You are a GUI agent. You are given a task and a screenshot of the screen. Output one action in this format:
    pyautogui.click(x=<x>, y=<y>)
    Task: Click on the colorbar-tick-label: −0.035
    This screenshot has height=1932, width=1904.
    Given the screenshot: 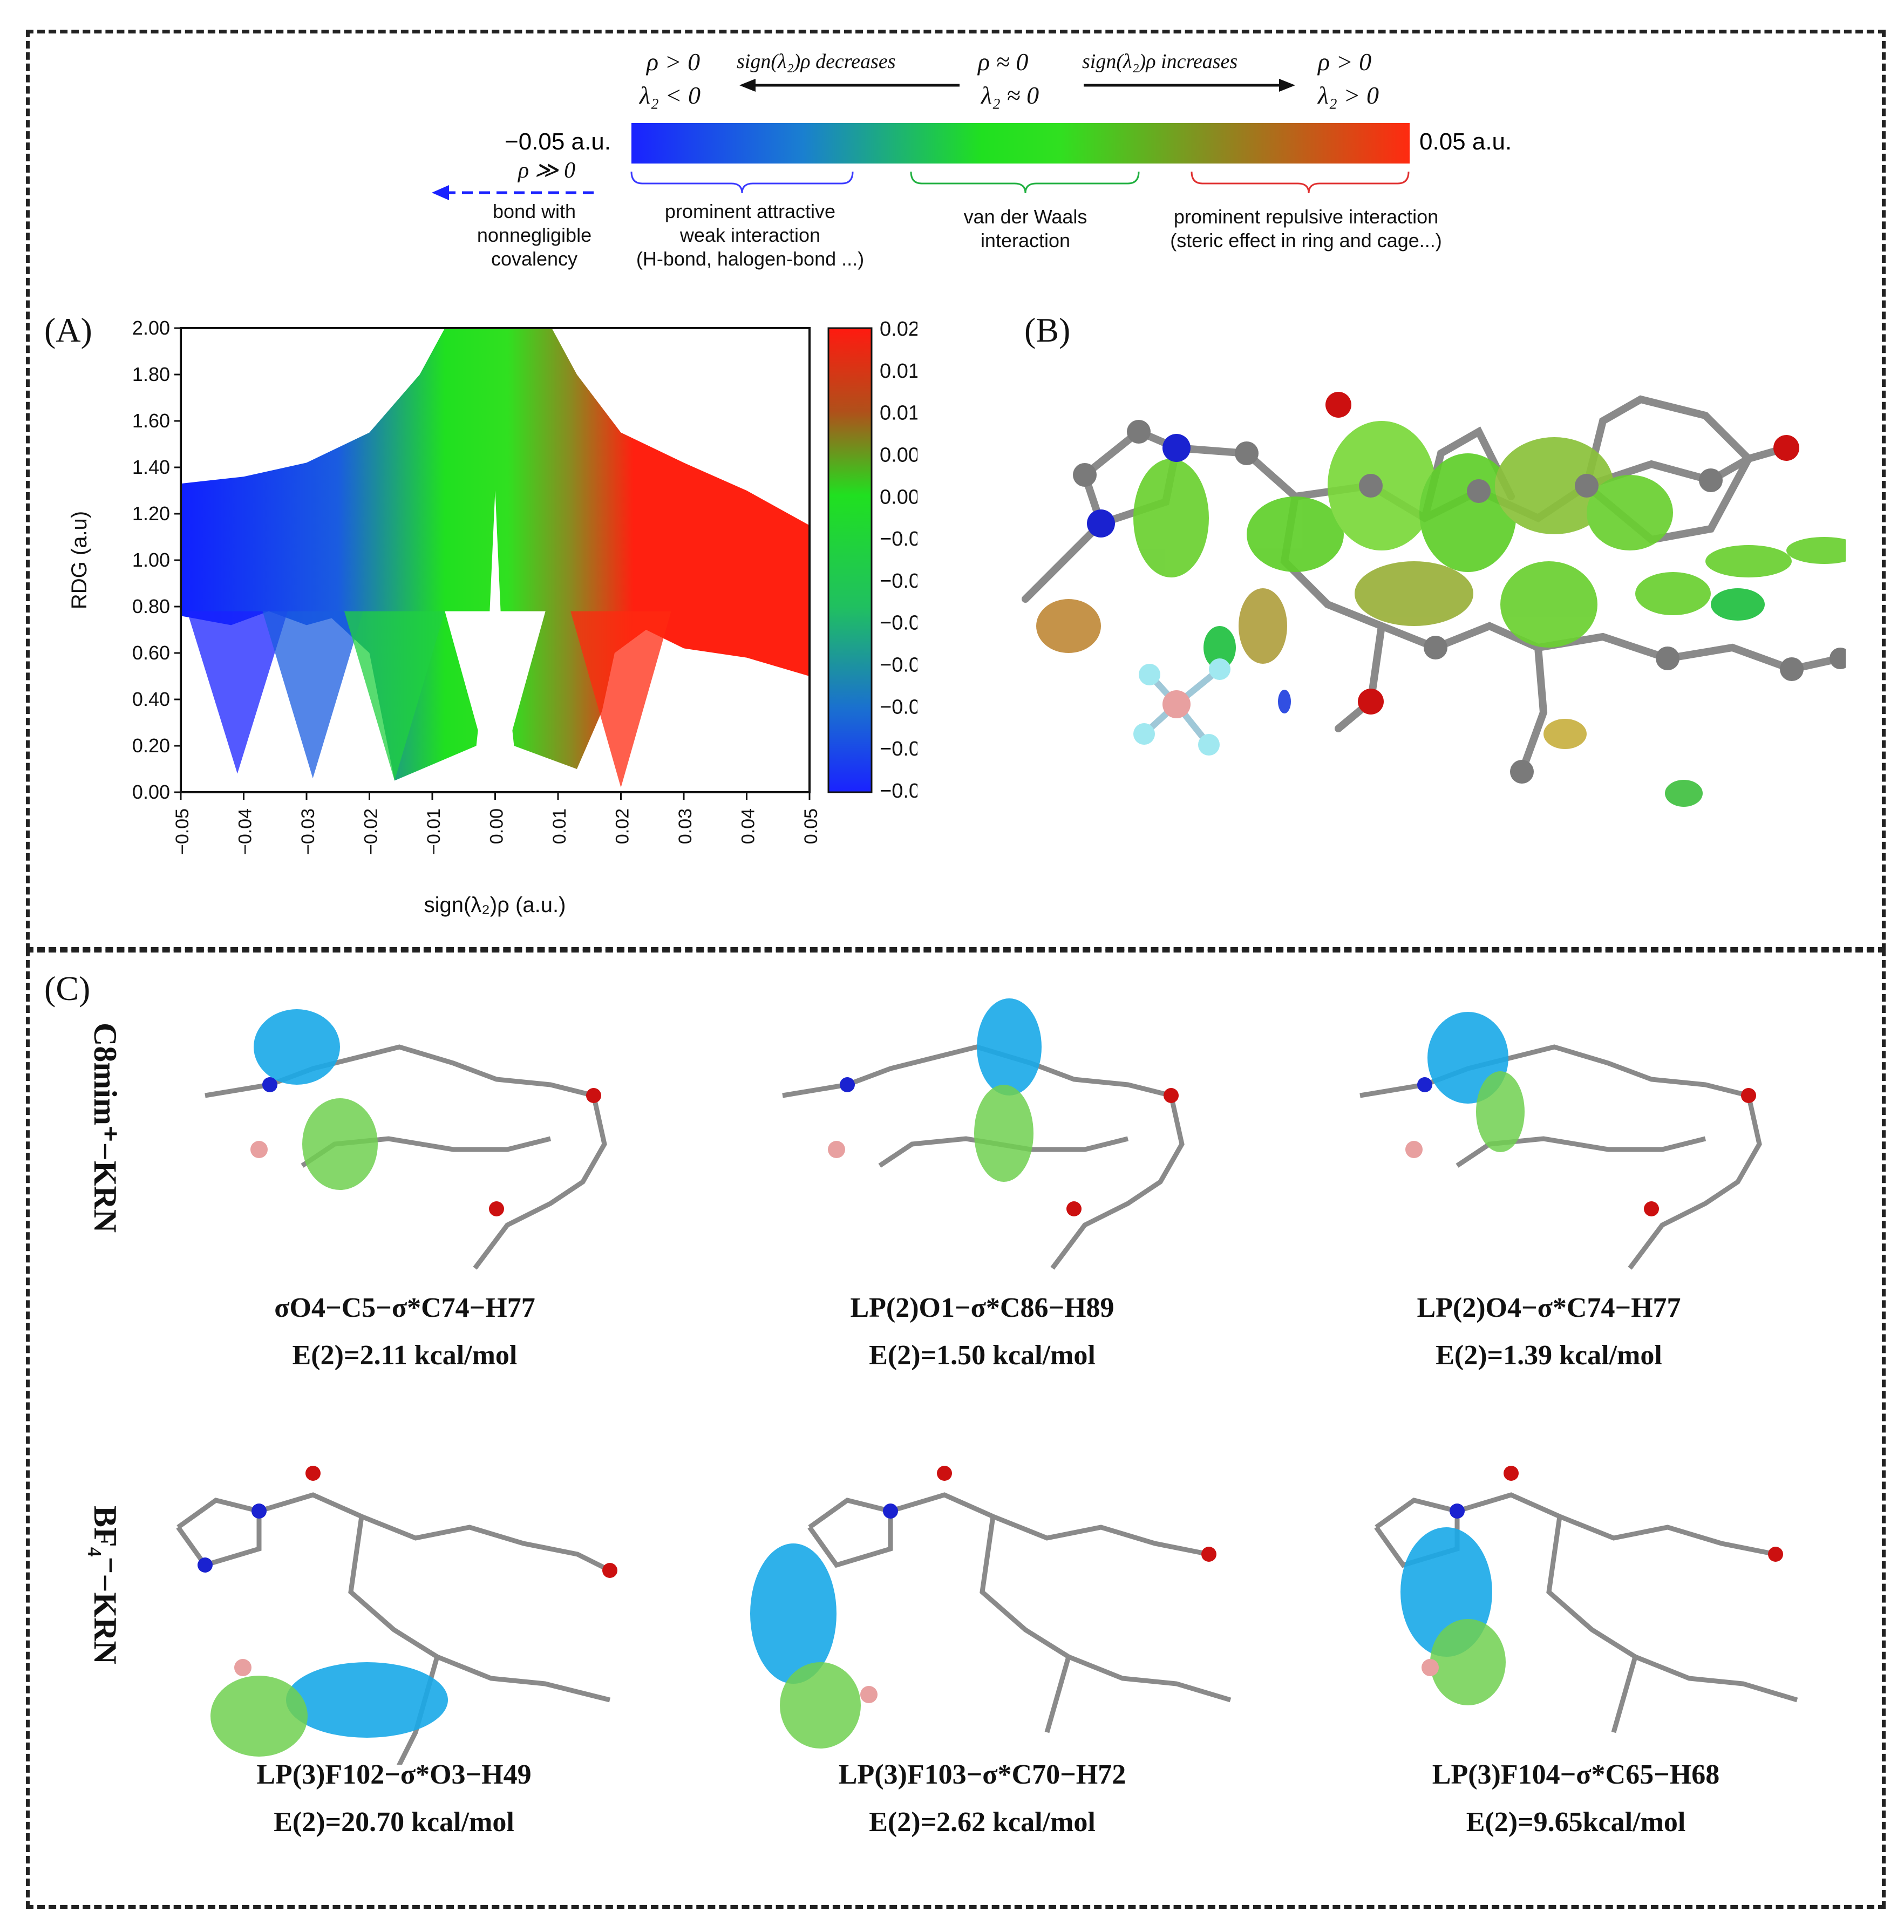 What is the action you would take?
    pyautogui.click(x=898, y=791)
    